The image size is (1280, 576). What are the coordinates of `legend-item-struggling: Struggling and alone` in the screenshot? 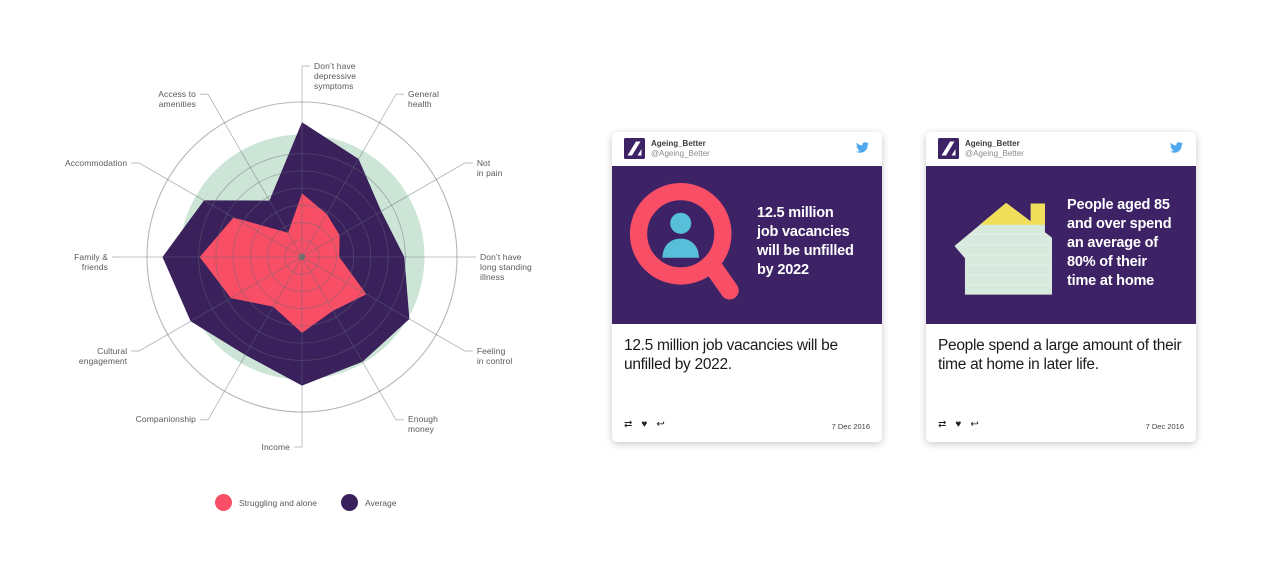 It's located at (266, 502).